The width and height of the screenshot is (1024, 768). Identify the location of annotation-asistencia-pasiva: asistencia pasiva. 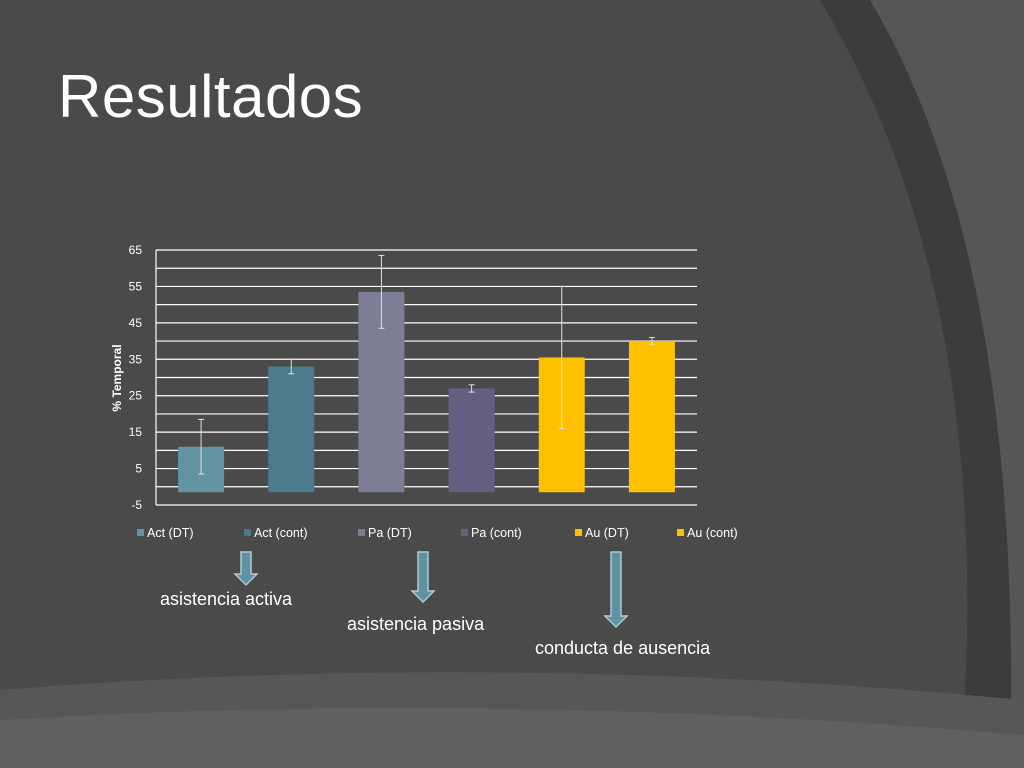
(416, 624).